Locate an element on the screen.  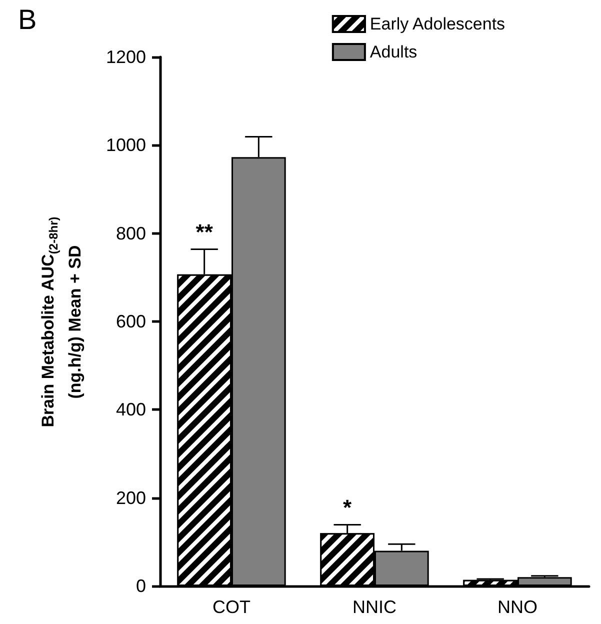
x-tick-label: COT is located at coordinates (231, 607).